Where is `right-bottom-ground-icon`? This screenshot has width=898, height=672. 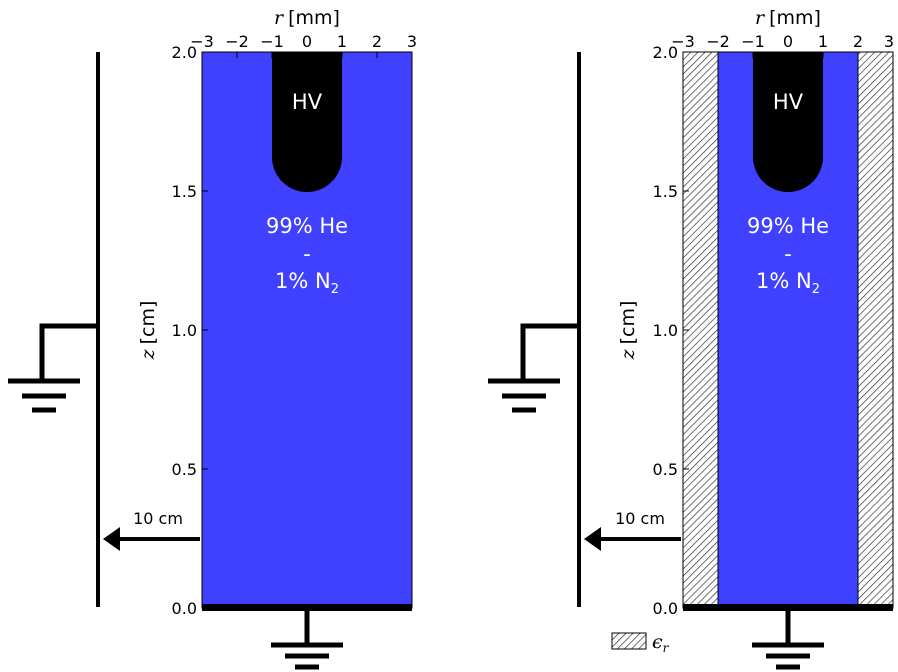
right-bottom-ground-icon is located at coordinates (788, 656).